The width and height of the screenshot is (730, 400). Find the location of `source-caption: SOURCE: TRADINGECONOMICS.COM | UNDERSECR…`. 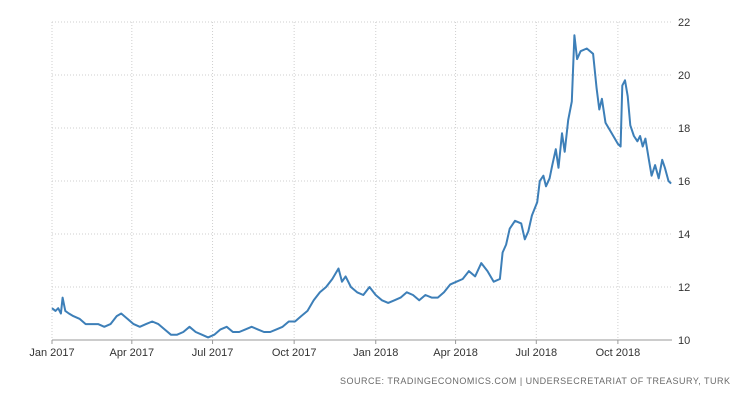

source-caption: SOURCE: TRADINGECONOMICS.COM | UNDERSECR… is located at coordinates (535, 381).